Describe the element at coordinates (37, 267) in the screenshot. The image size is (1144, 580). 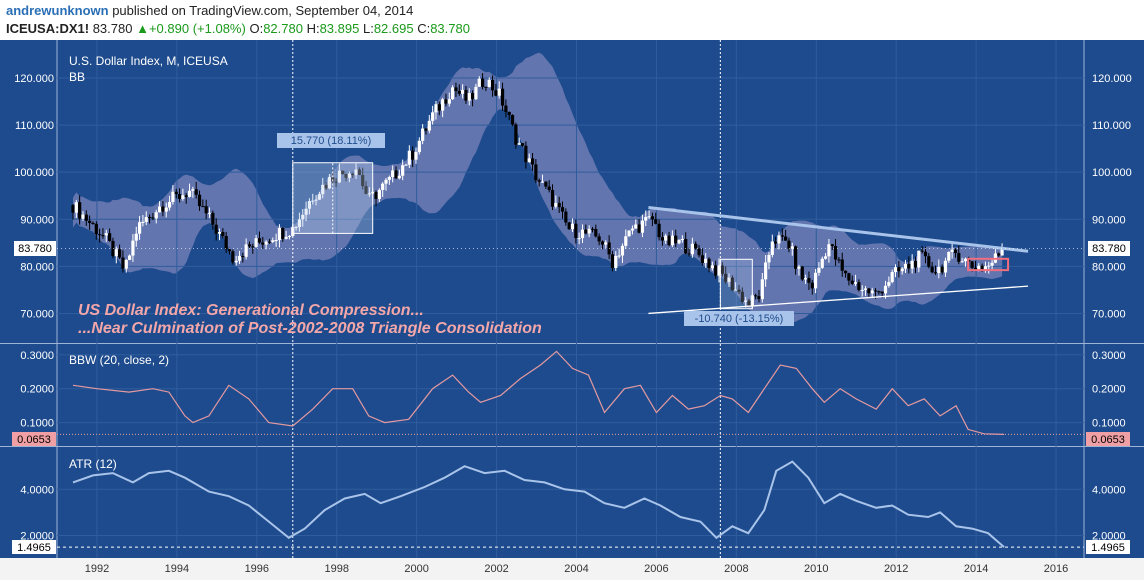
I see `price-y-tick-left: 80.000` at that location.